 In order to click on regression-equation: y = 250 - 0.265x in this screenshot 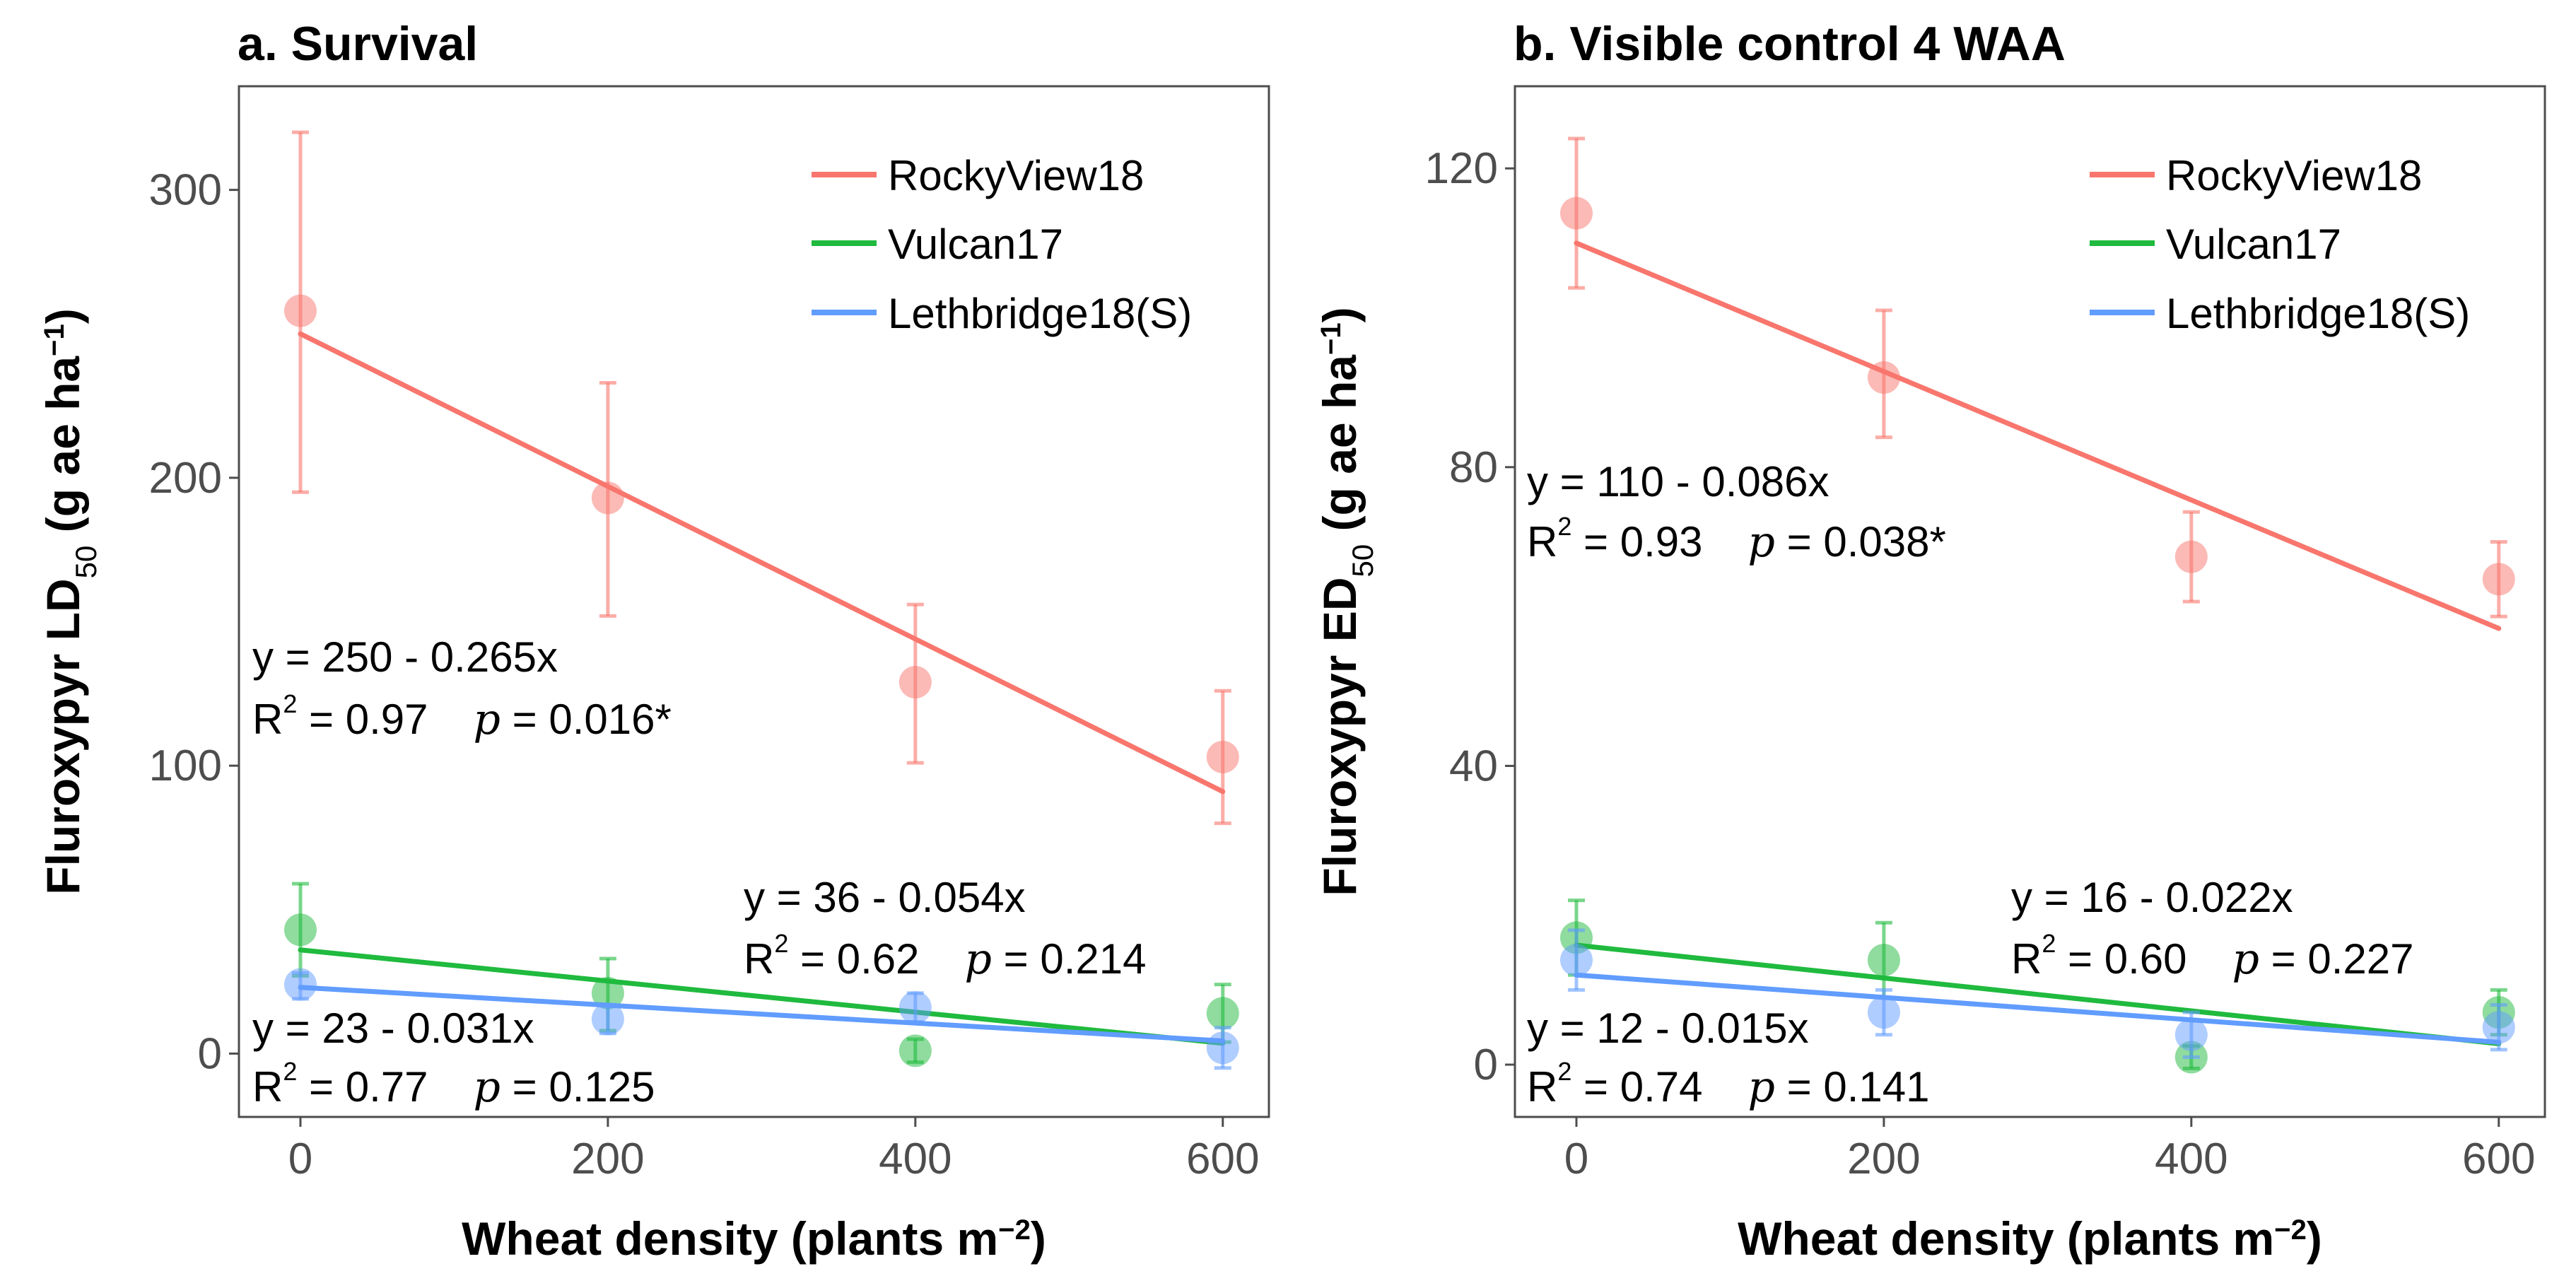, I will do `click(405, 657)`.